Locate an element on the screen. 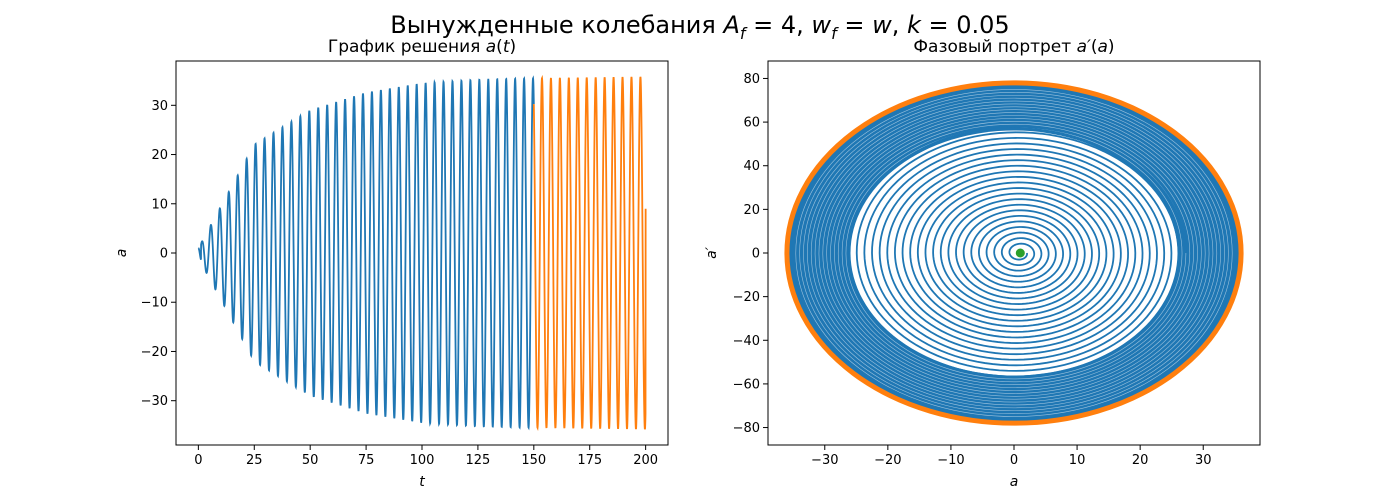  phase-plot-xlabel: a is located at coordinates (1014, 482).